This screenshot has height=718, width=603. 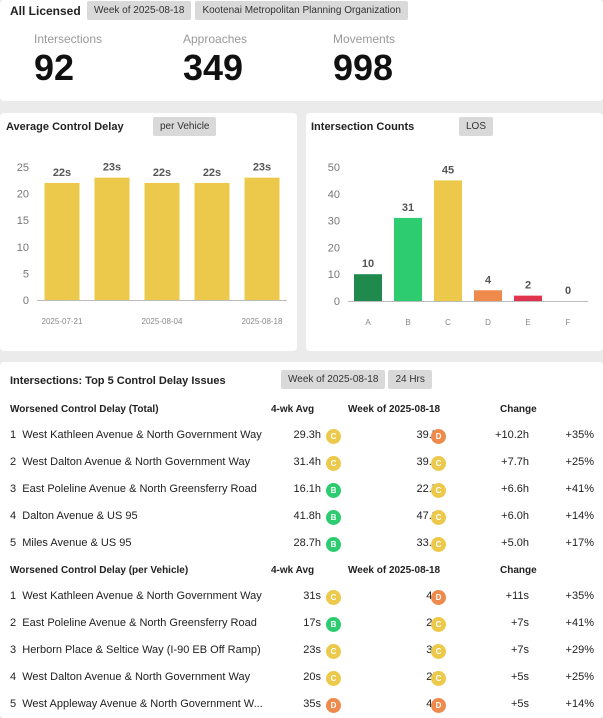 I want to click on data-label: 31, so click(x=408, y=208).